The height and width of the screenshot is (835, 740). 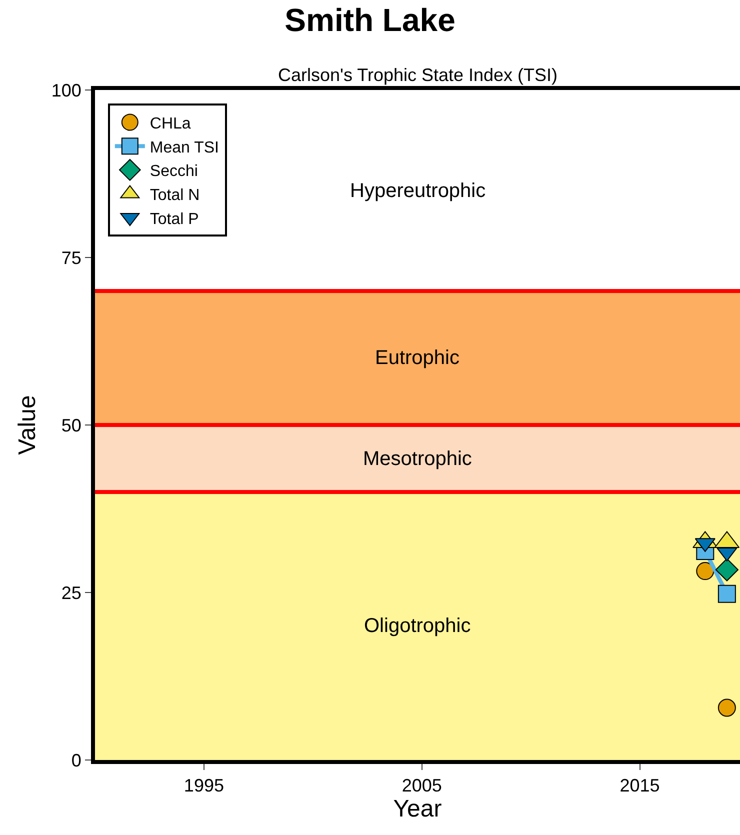 What do you see at coordinates (170, 124) in the screenshot?
I see `legend-label: CHLa` at bounding box center [170, 124].